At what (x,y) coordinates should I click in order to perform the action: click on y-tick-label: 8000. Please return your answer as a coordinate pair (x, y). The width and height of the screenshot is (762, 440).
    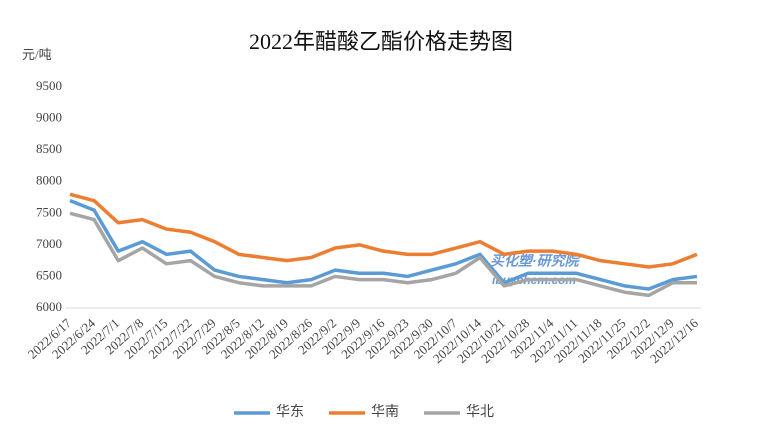
    Looking at the image, I should click on (49, 180).